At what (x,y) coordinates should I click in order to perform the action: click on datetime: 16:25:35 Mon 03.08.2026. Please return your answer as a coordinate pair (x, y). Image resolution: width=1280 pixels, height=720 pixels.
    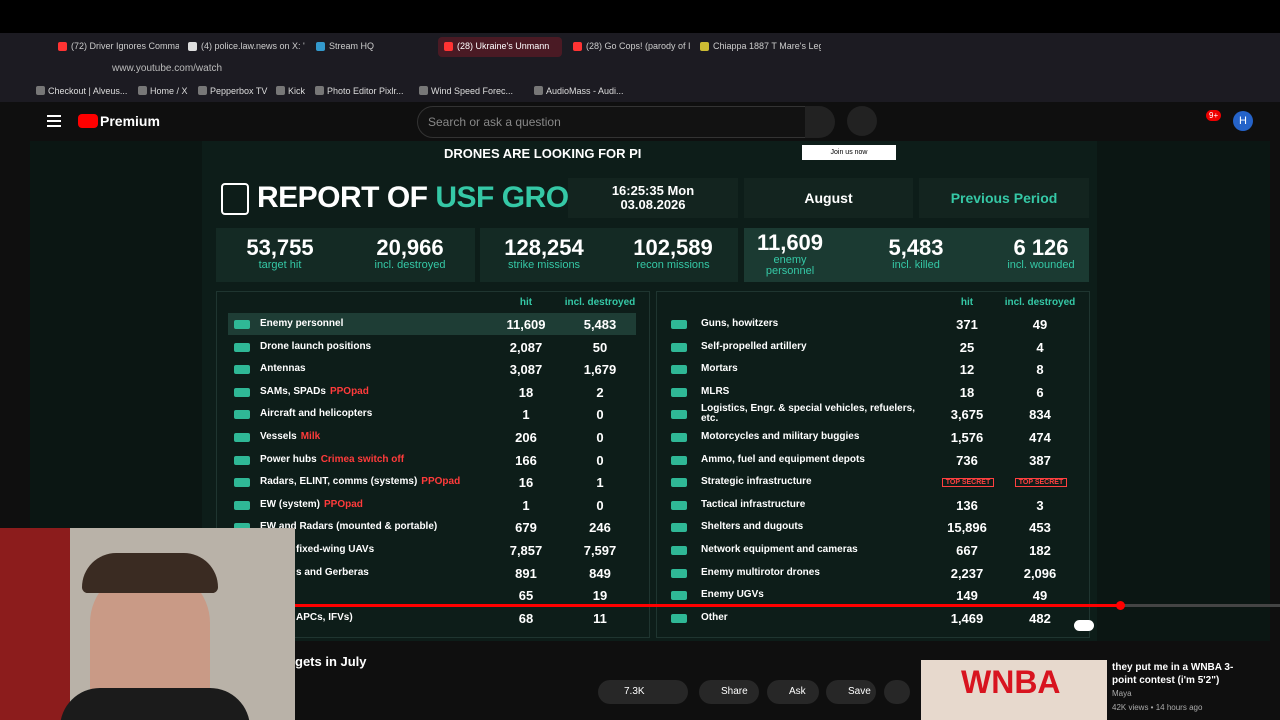
    Looking at the image, I should click on (653, 198).